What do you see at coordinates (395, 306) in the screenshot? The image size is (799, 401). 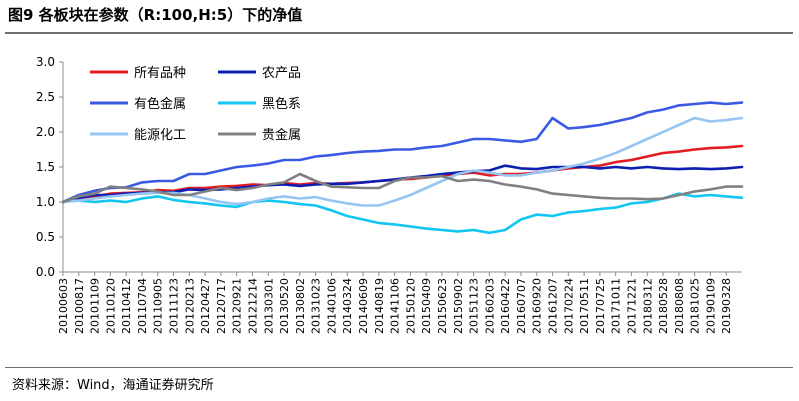 I see `x-tick-label: 20141106` at bounding box center [395, 306].